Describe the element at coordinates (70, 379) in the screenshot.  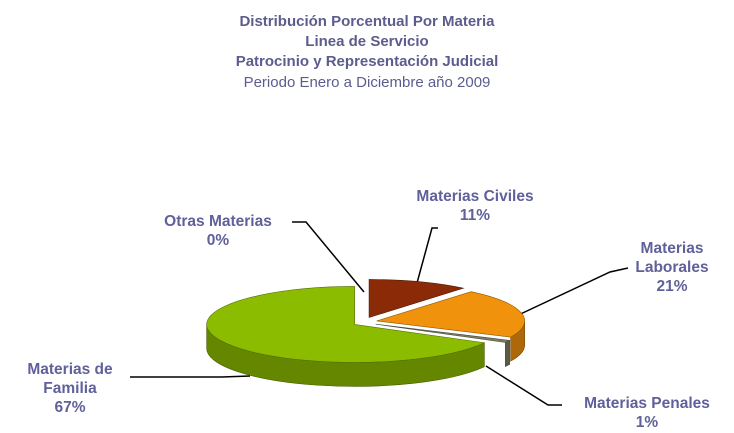
I see `category-label: Materias de Familia` at that location.